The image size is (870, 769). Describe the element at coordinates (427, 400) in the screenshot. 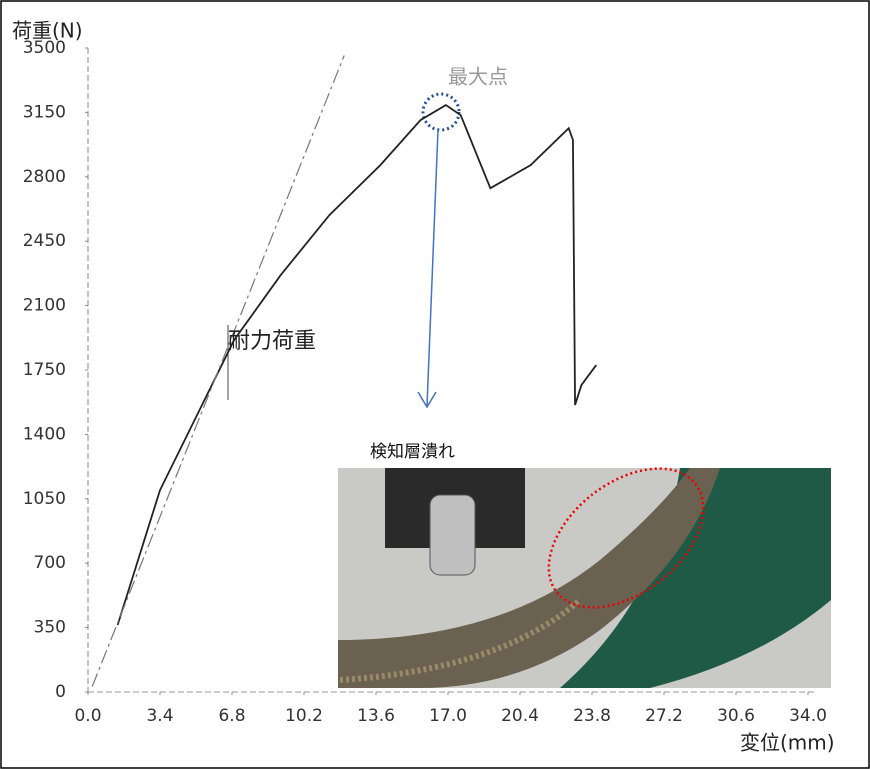

I see `arrow-head` at that location.